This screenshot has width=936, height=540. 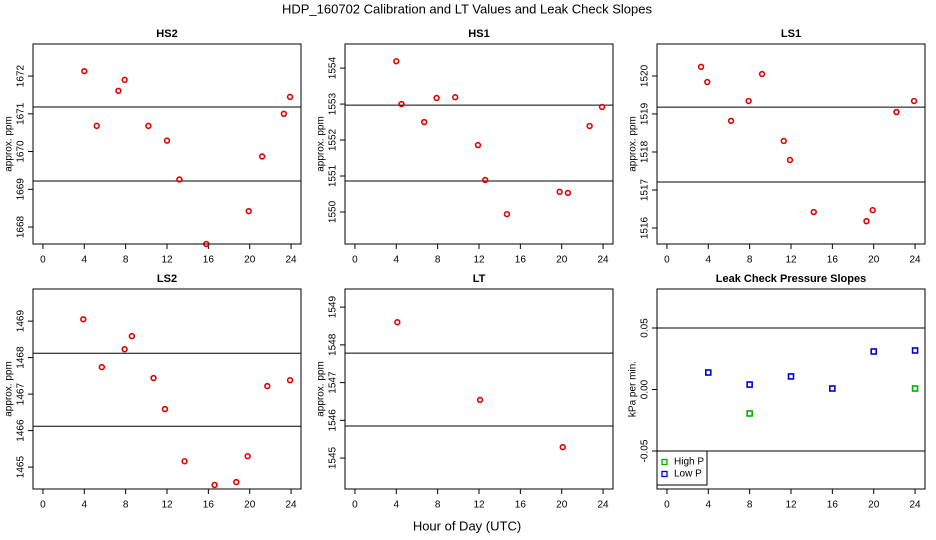 What do you see at coordinates (21, 321) in the screenshot?
I see `y-tick-label: 1469` at bounding box center [21, 321].